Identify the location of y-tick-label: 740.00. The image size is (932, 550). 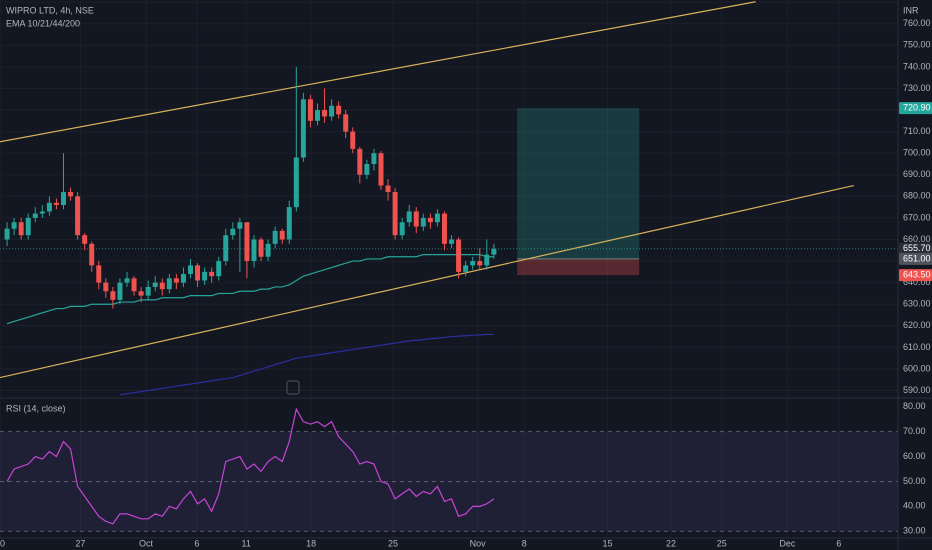
(917, 66).